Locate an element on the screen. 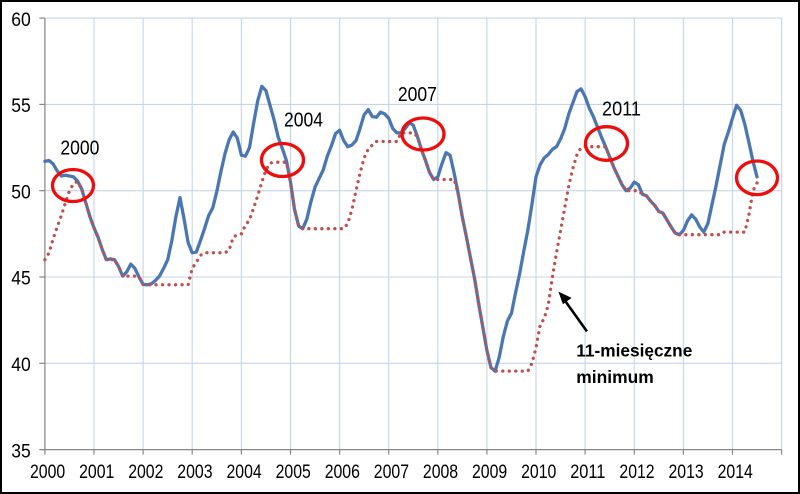 The image size is (800, 494). svg-text: 2003 is located at coordinates (194, 472).